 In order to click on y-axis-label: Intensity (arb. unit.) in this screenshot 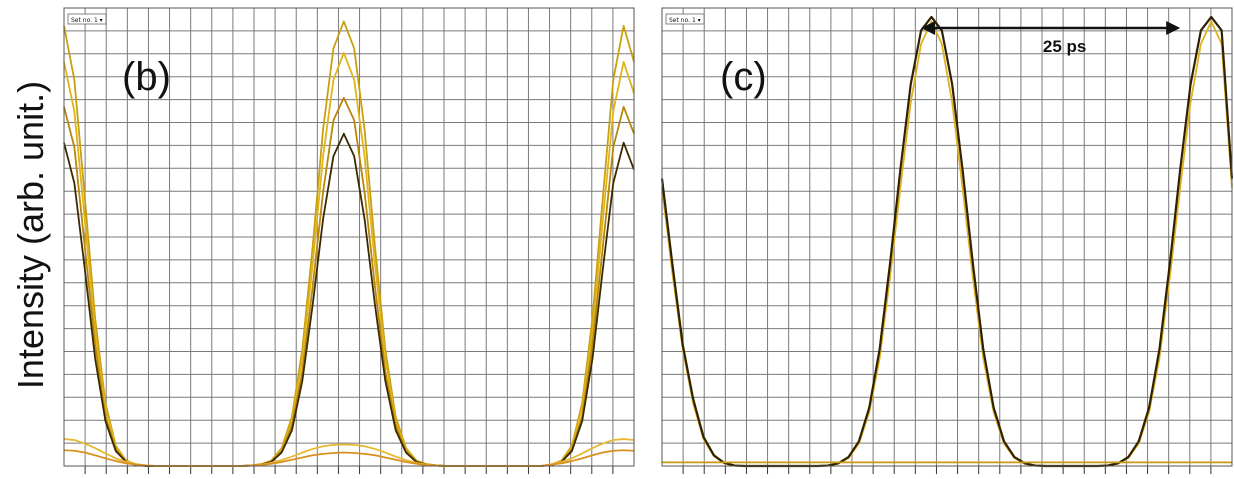, I will do `click(30, 235)`.